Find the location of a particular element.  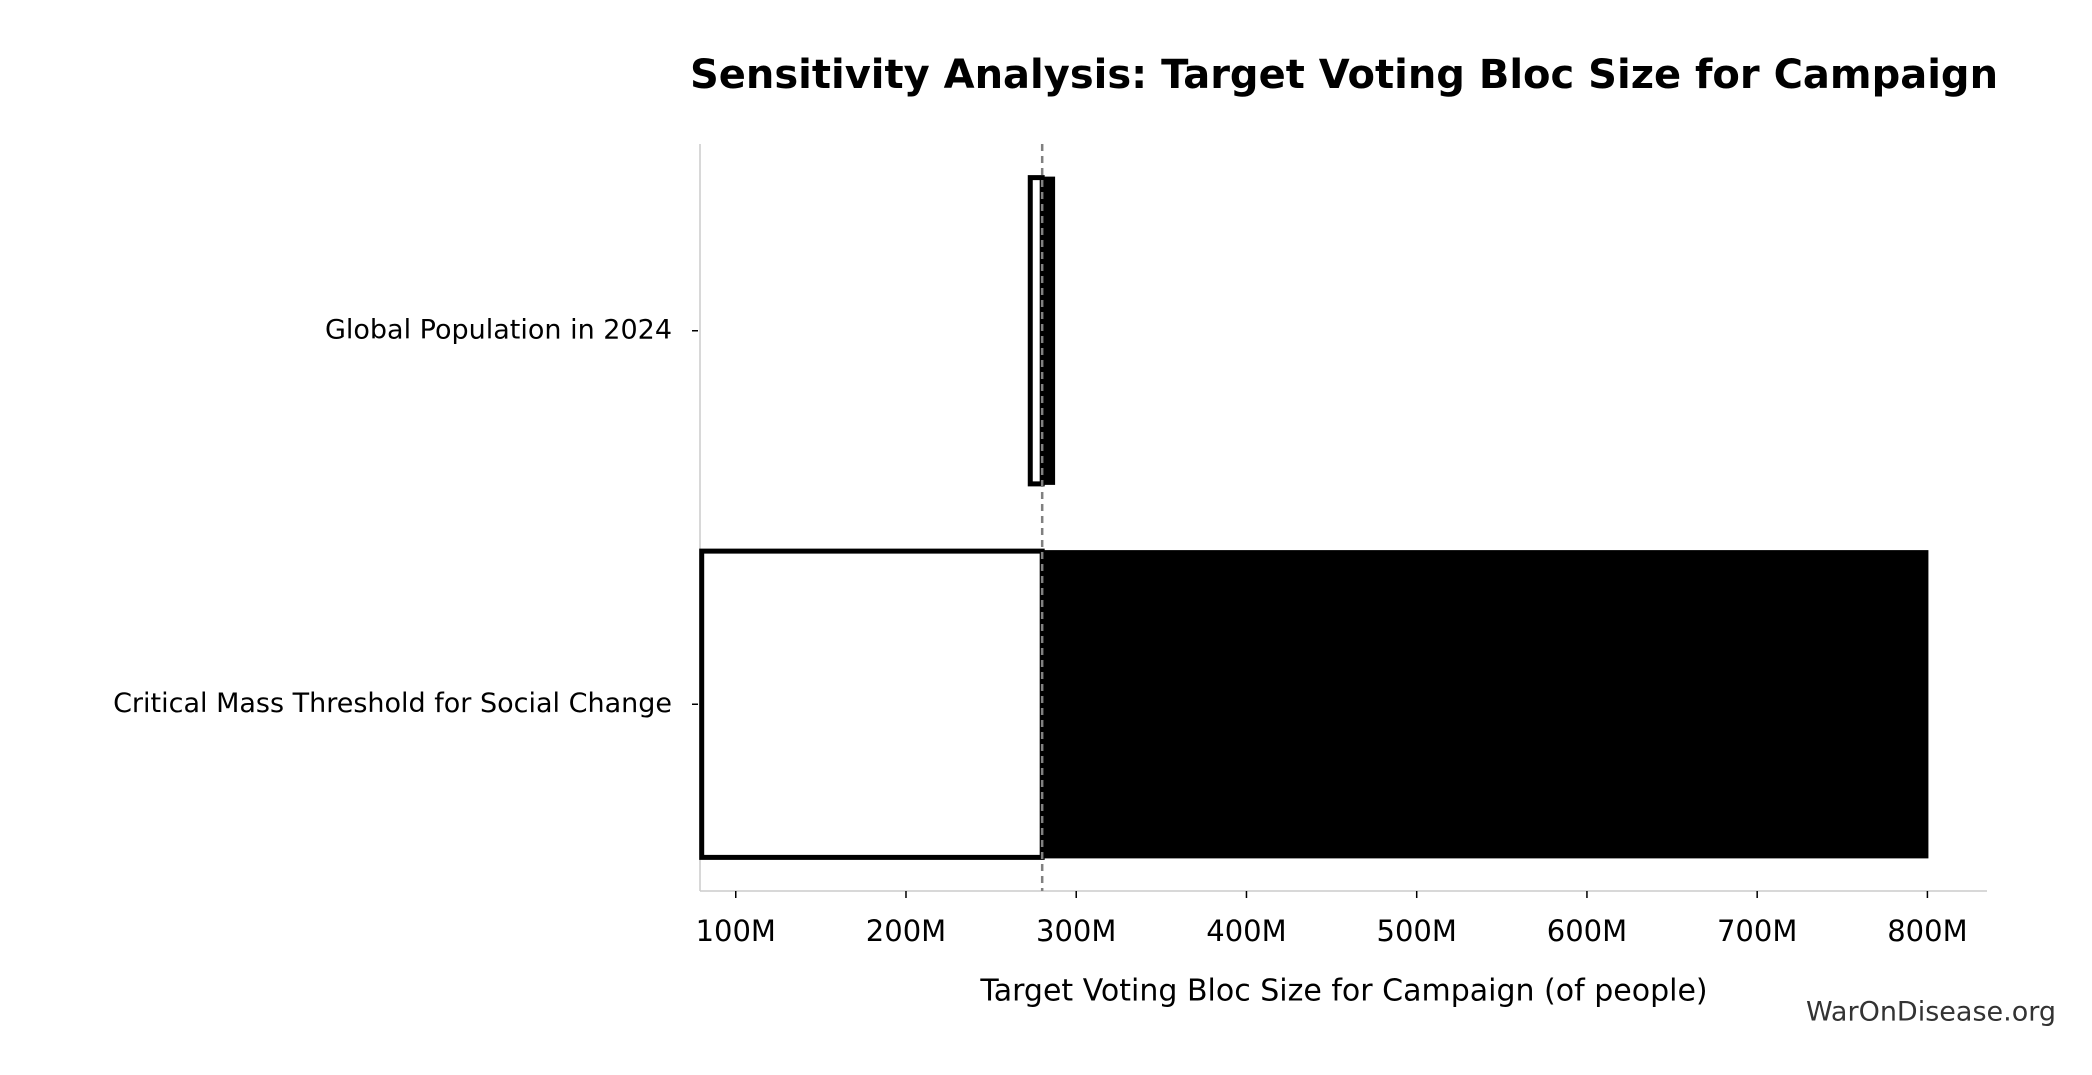

x-tick-label: 500M is located at coordinates (1417, 931).